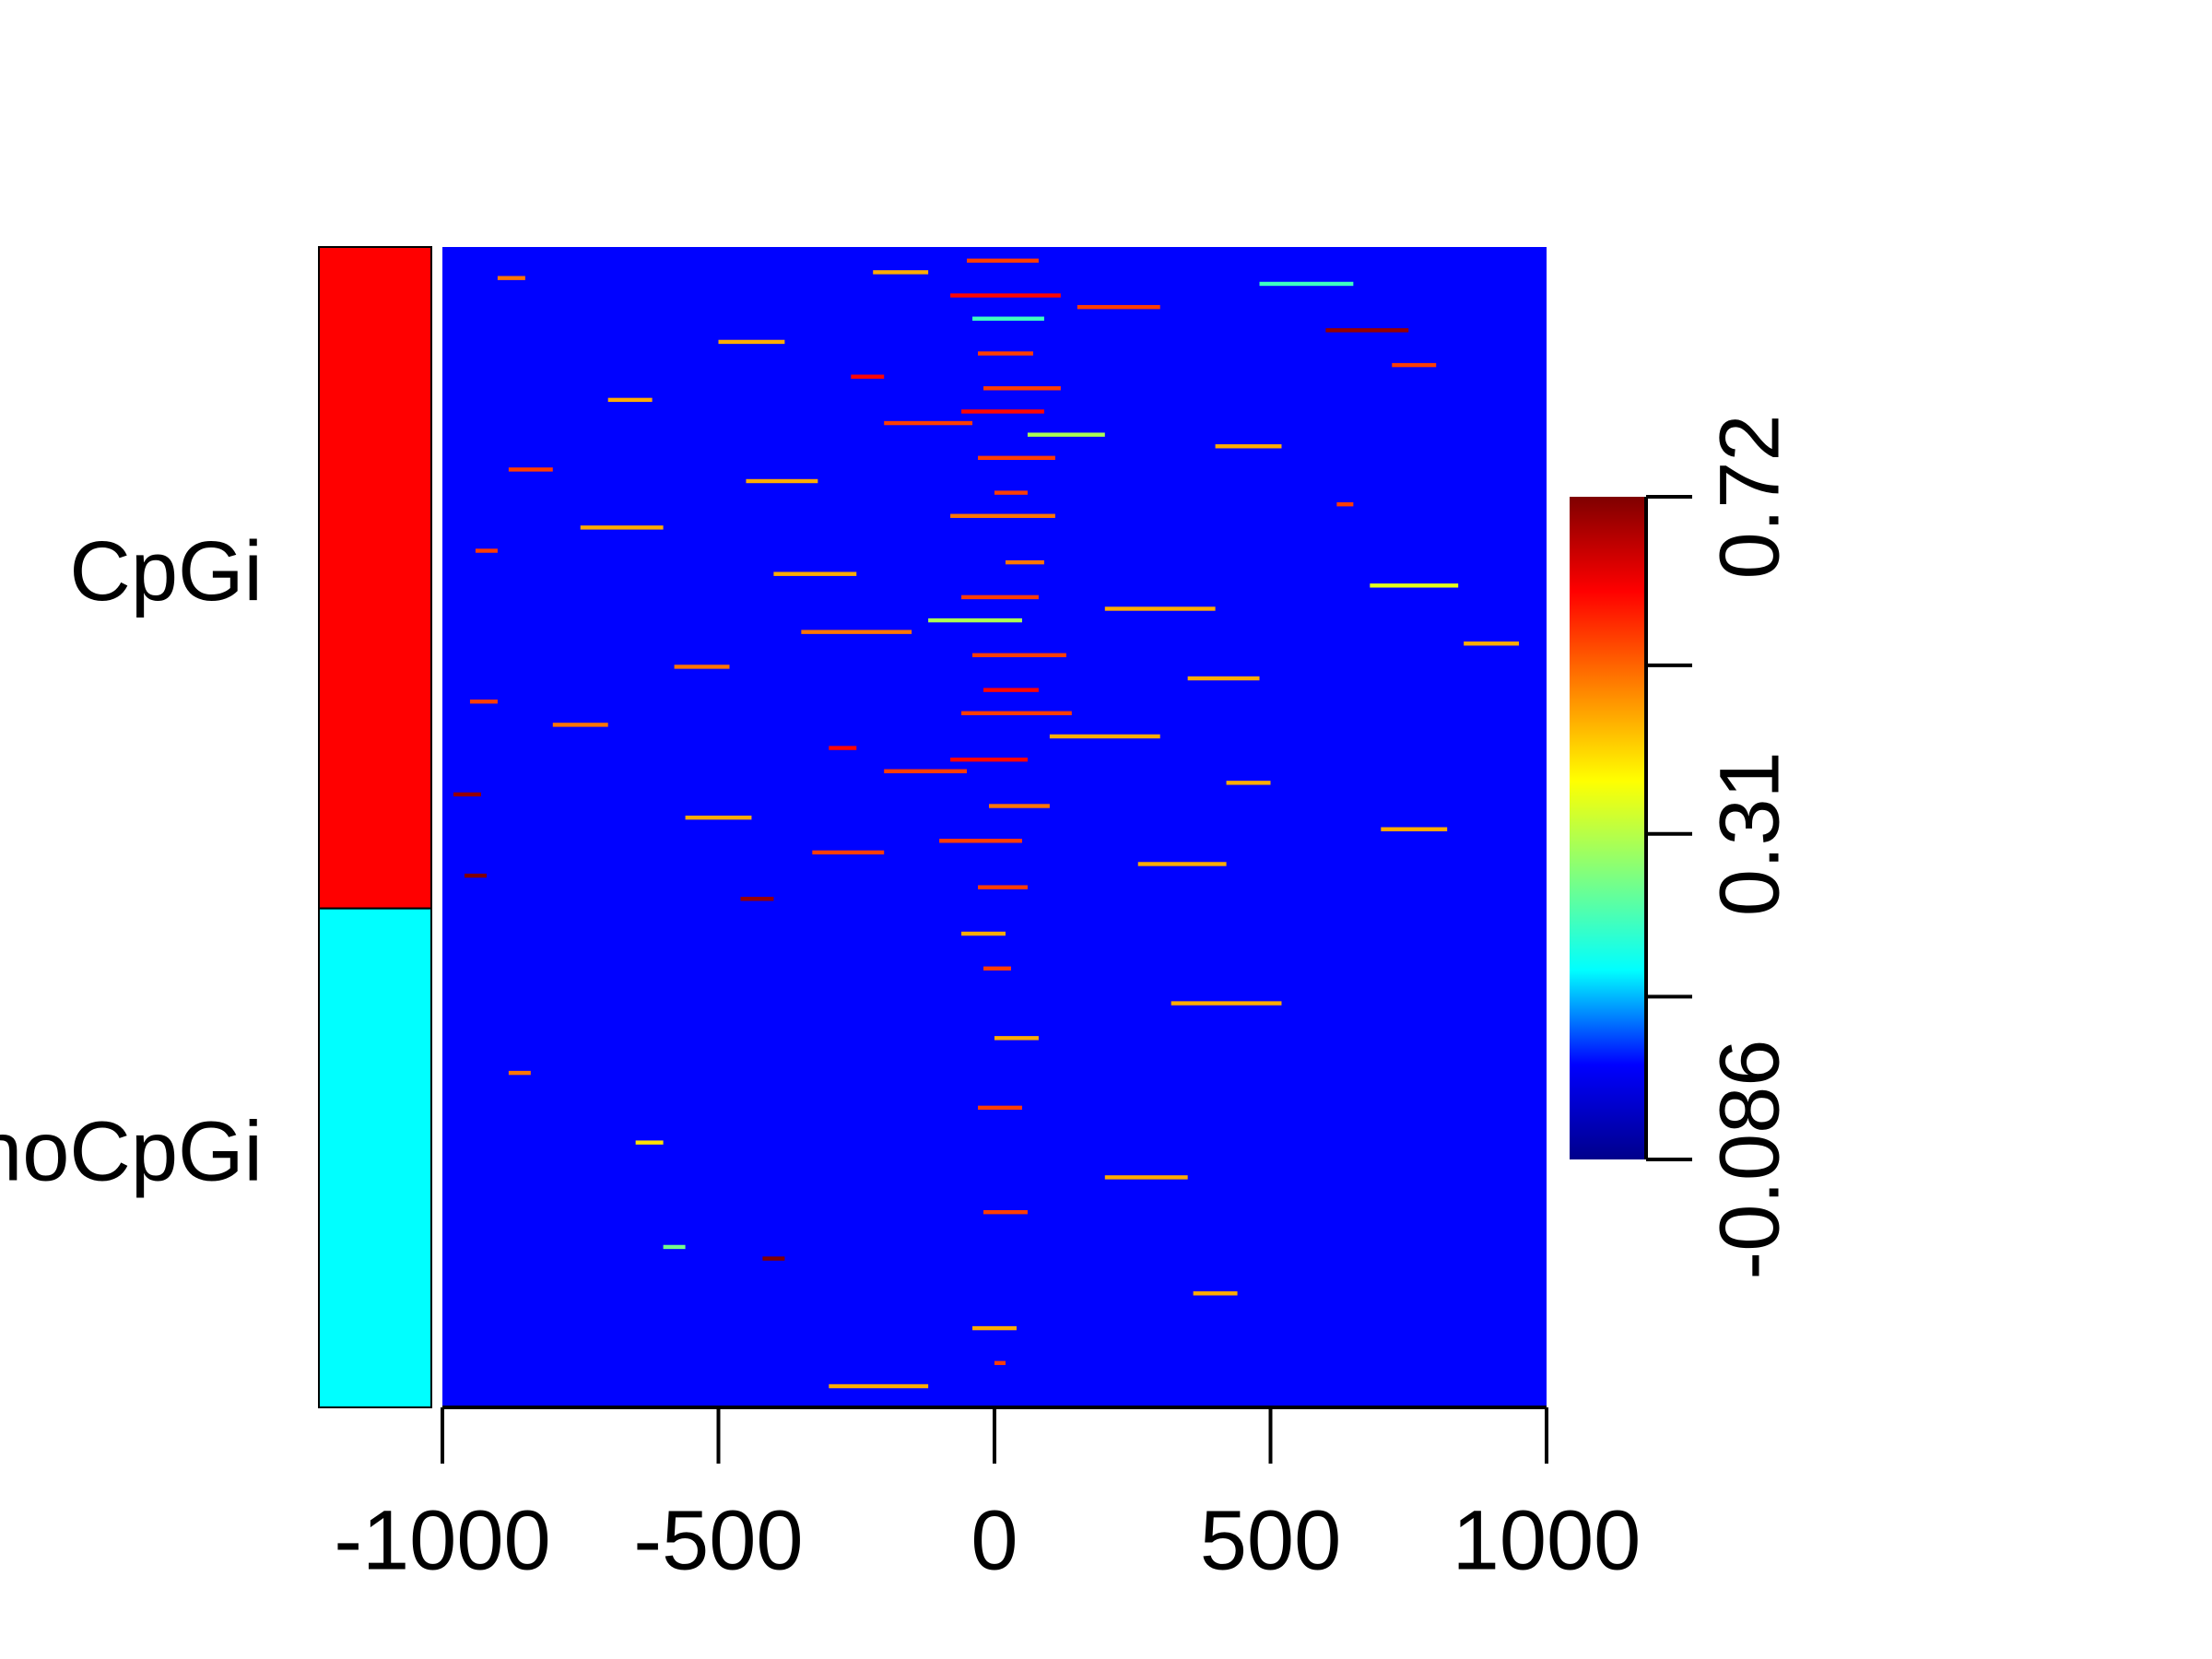  Describe the element at coordinates (442, 1540) in the screenshot. I see `x-tick-label: -1000` at that location.